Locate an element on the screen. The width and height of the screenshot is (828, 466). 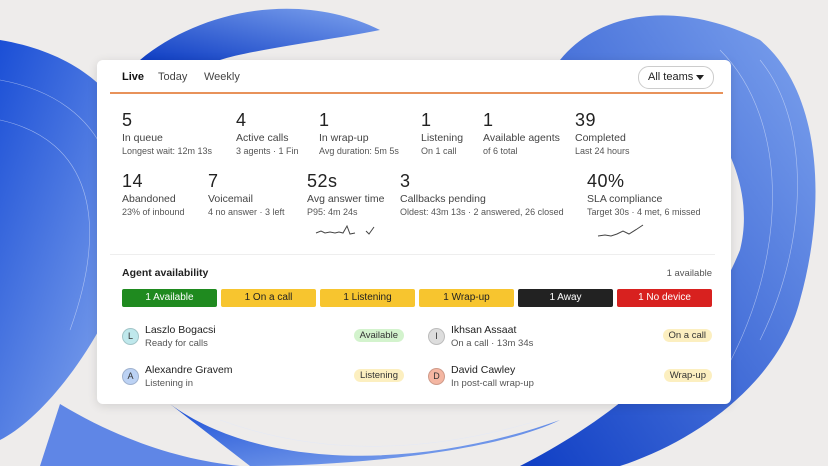
stat-detail: of 6 total is located at coordinates (500, 151).